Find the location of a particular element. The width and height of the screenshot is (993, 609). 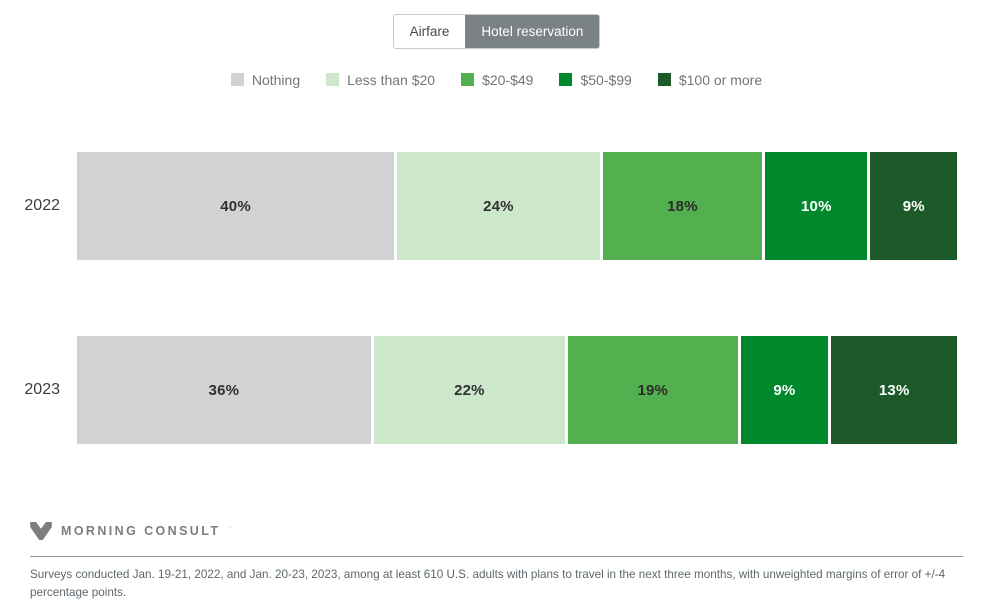

legend-item: $100 or more is located at coordinates (710, 79).